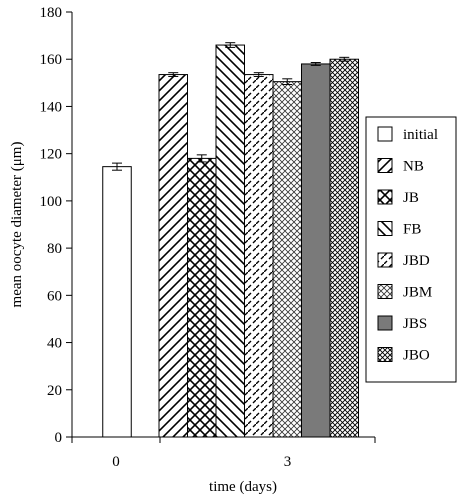 Image resolution: width=461 pixels, height=495 pixels. I want to click on legend-label-jbm: JBM, so click(417, 293).